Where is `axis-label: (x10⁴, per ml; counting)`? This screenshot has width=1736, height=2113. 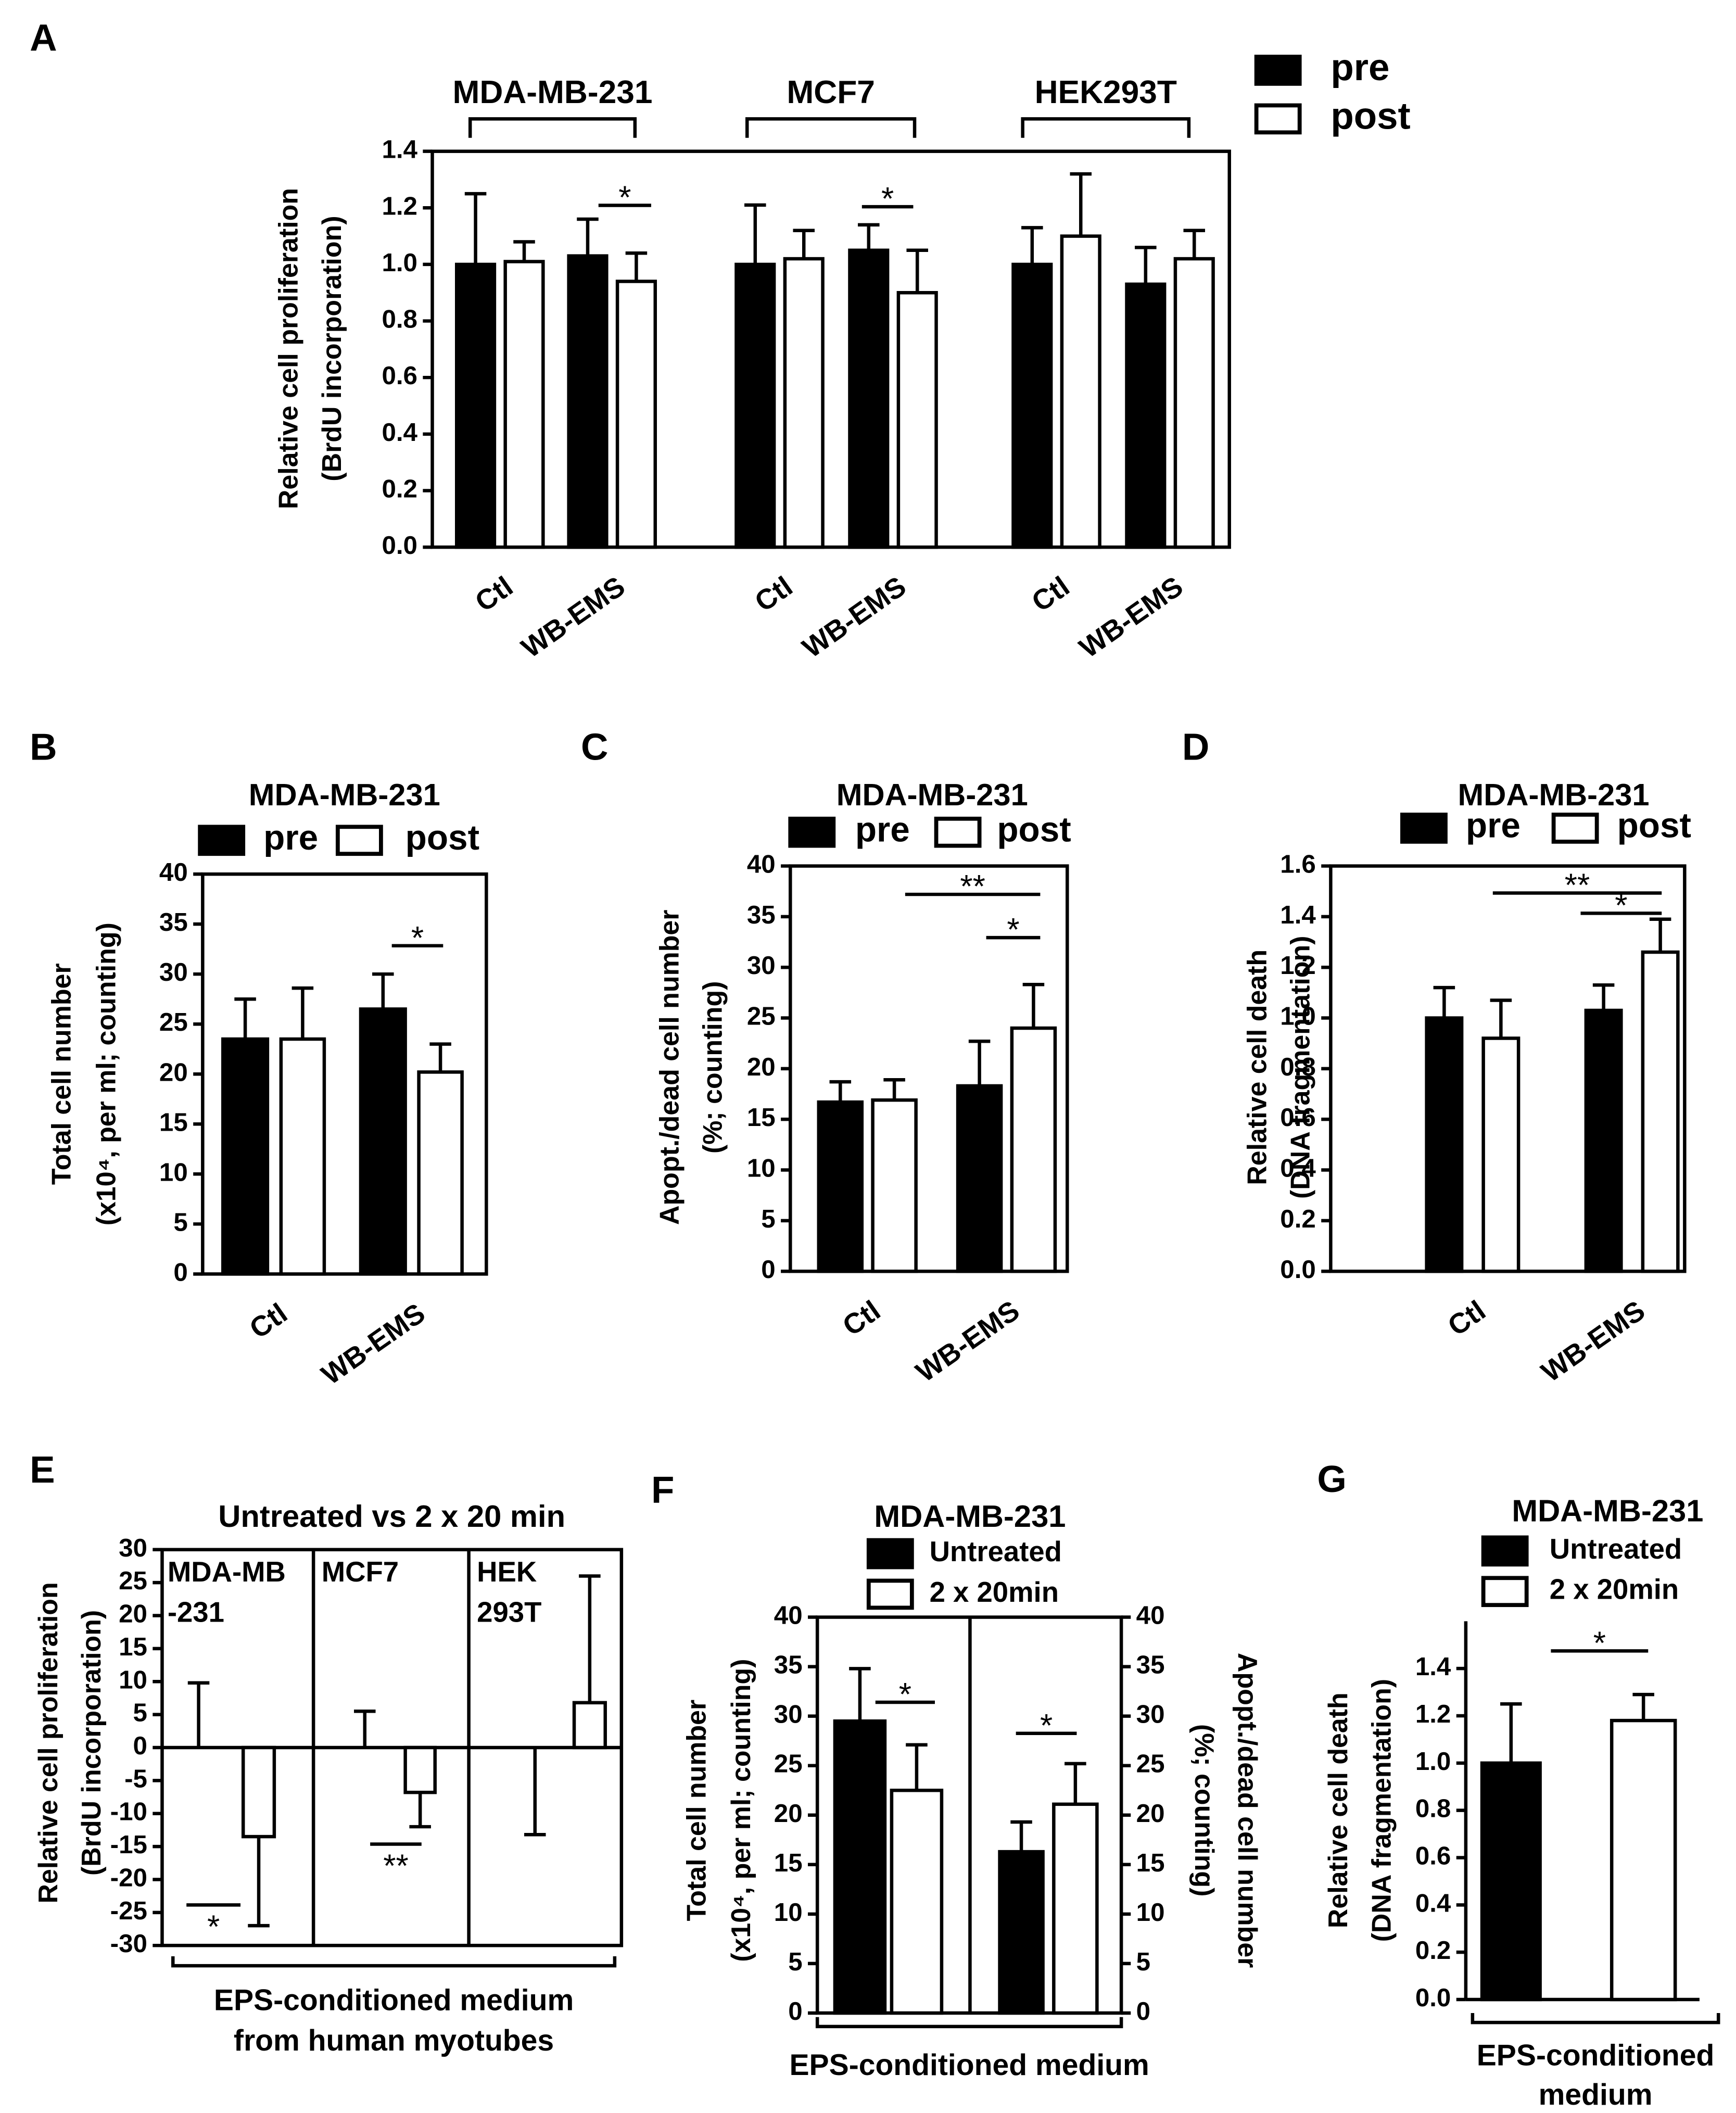 axis-label: (x10⁴, per ml; counting) is located at coordinates (106, 1073).